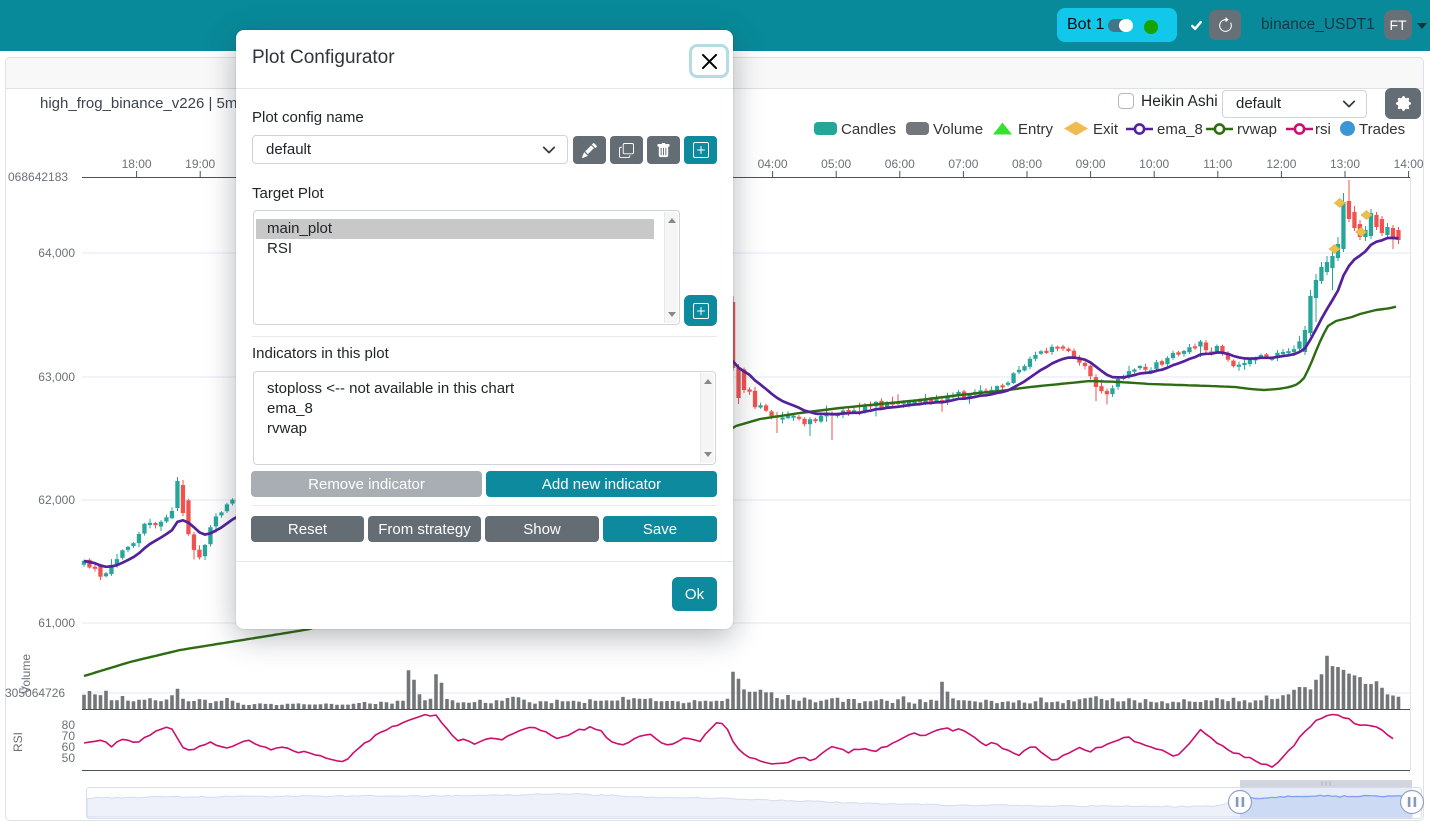  Describe the element at coordinates (69, 736) in the screenshot. I see `svg-text: 70` at that location.